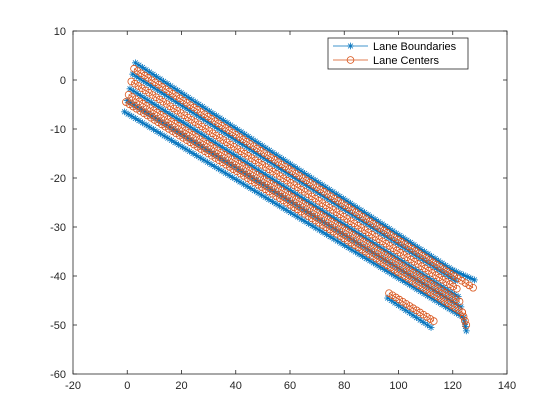  What do you see at coordinates (344, 386) in the screenshot?
I see `x-tick-label: 80` at bounding box center [344, 386].